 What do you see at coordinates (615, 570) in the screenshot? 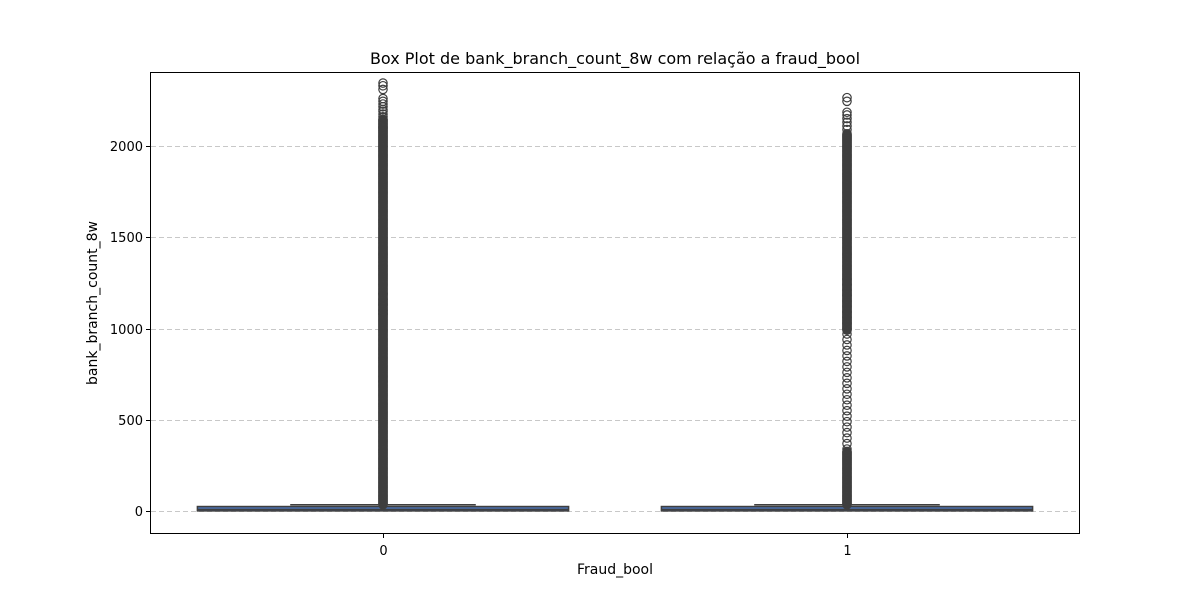
I see `x-axis-label: Fraud_bool` at bounding box center [615, 570].